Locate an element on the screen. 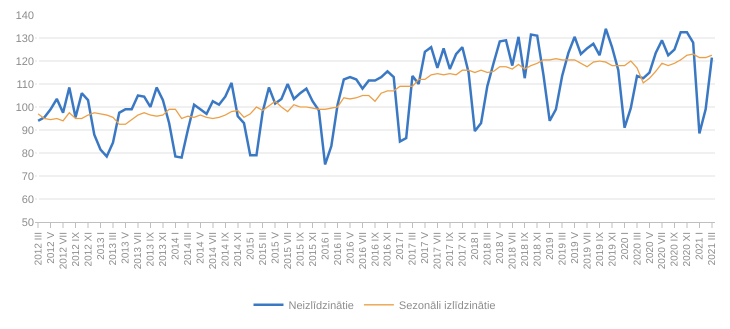  x-tick-label: 2013 VII is located at coordinates (138, 251).